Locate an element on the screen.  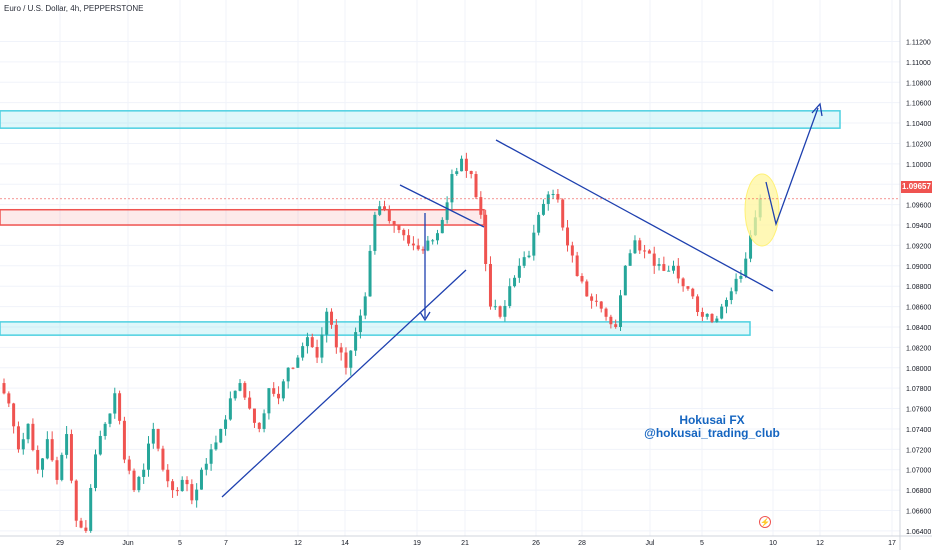
price-axis-bg is located at coordinates (916, 275).